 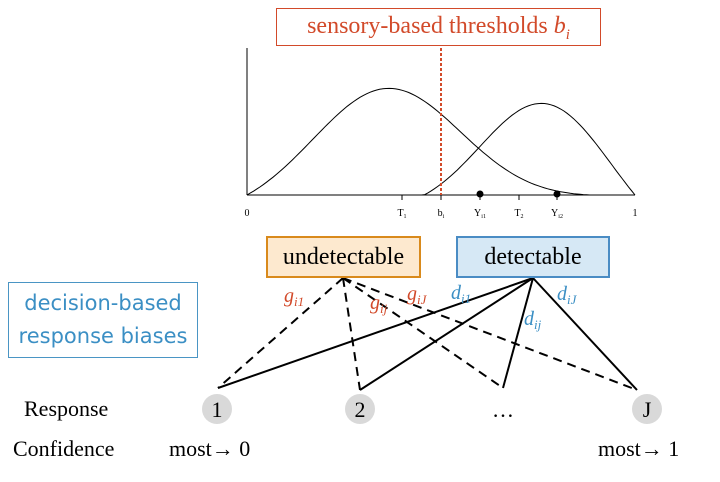 I want to click on response-node-1-label: 1, so click(x=217, y=409).